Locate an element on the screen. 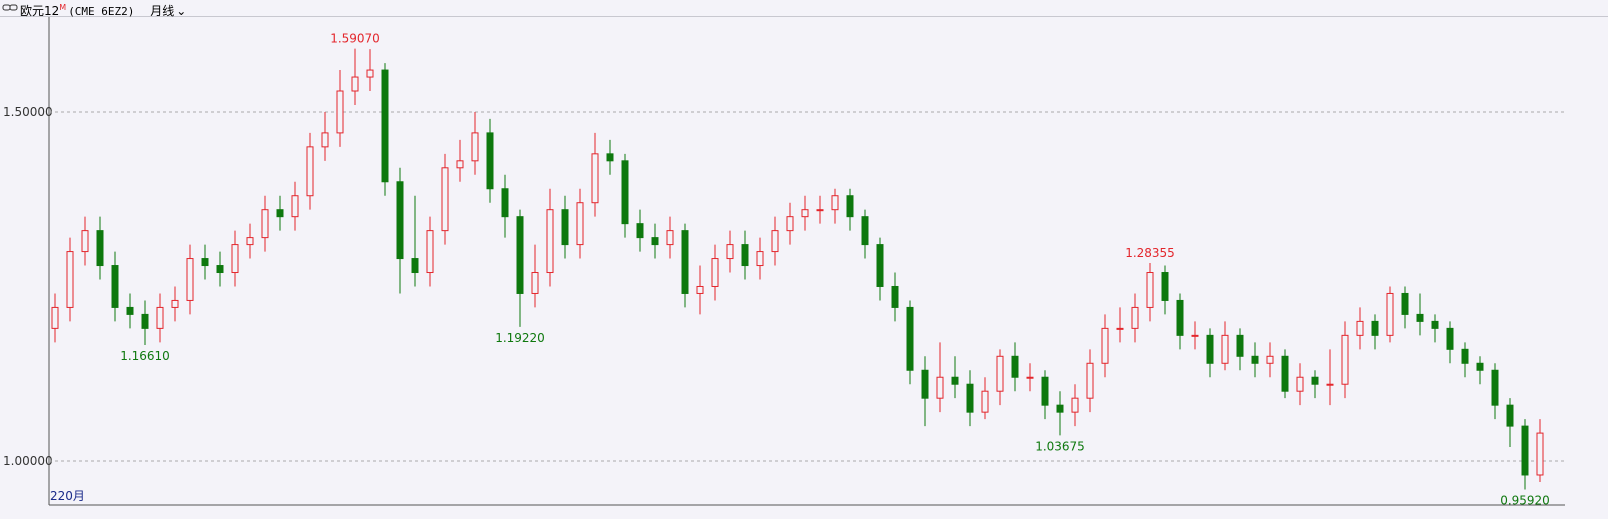 This screenshot has height=519, width=1608. extreme-label: 0.95920 is located at coordinates (1525, 501).